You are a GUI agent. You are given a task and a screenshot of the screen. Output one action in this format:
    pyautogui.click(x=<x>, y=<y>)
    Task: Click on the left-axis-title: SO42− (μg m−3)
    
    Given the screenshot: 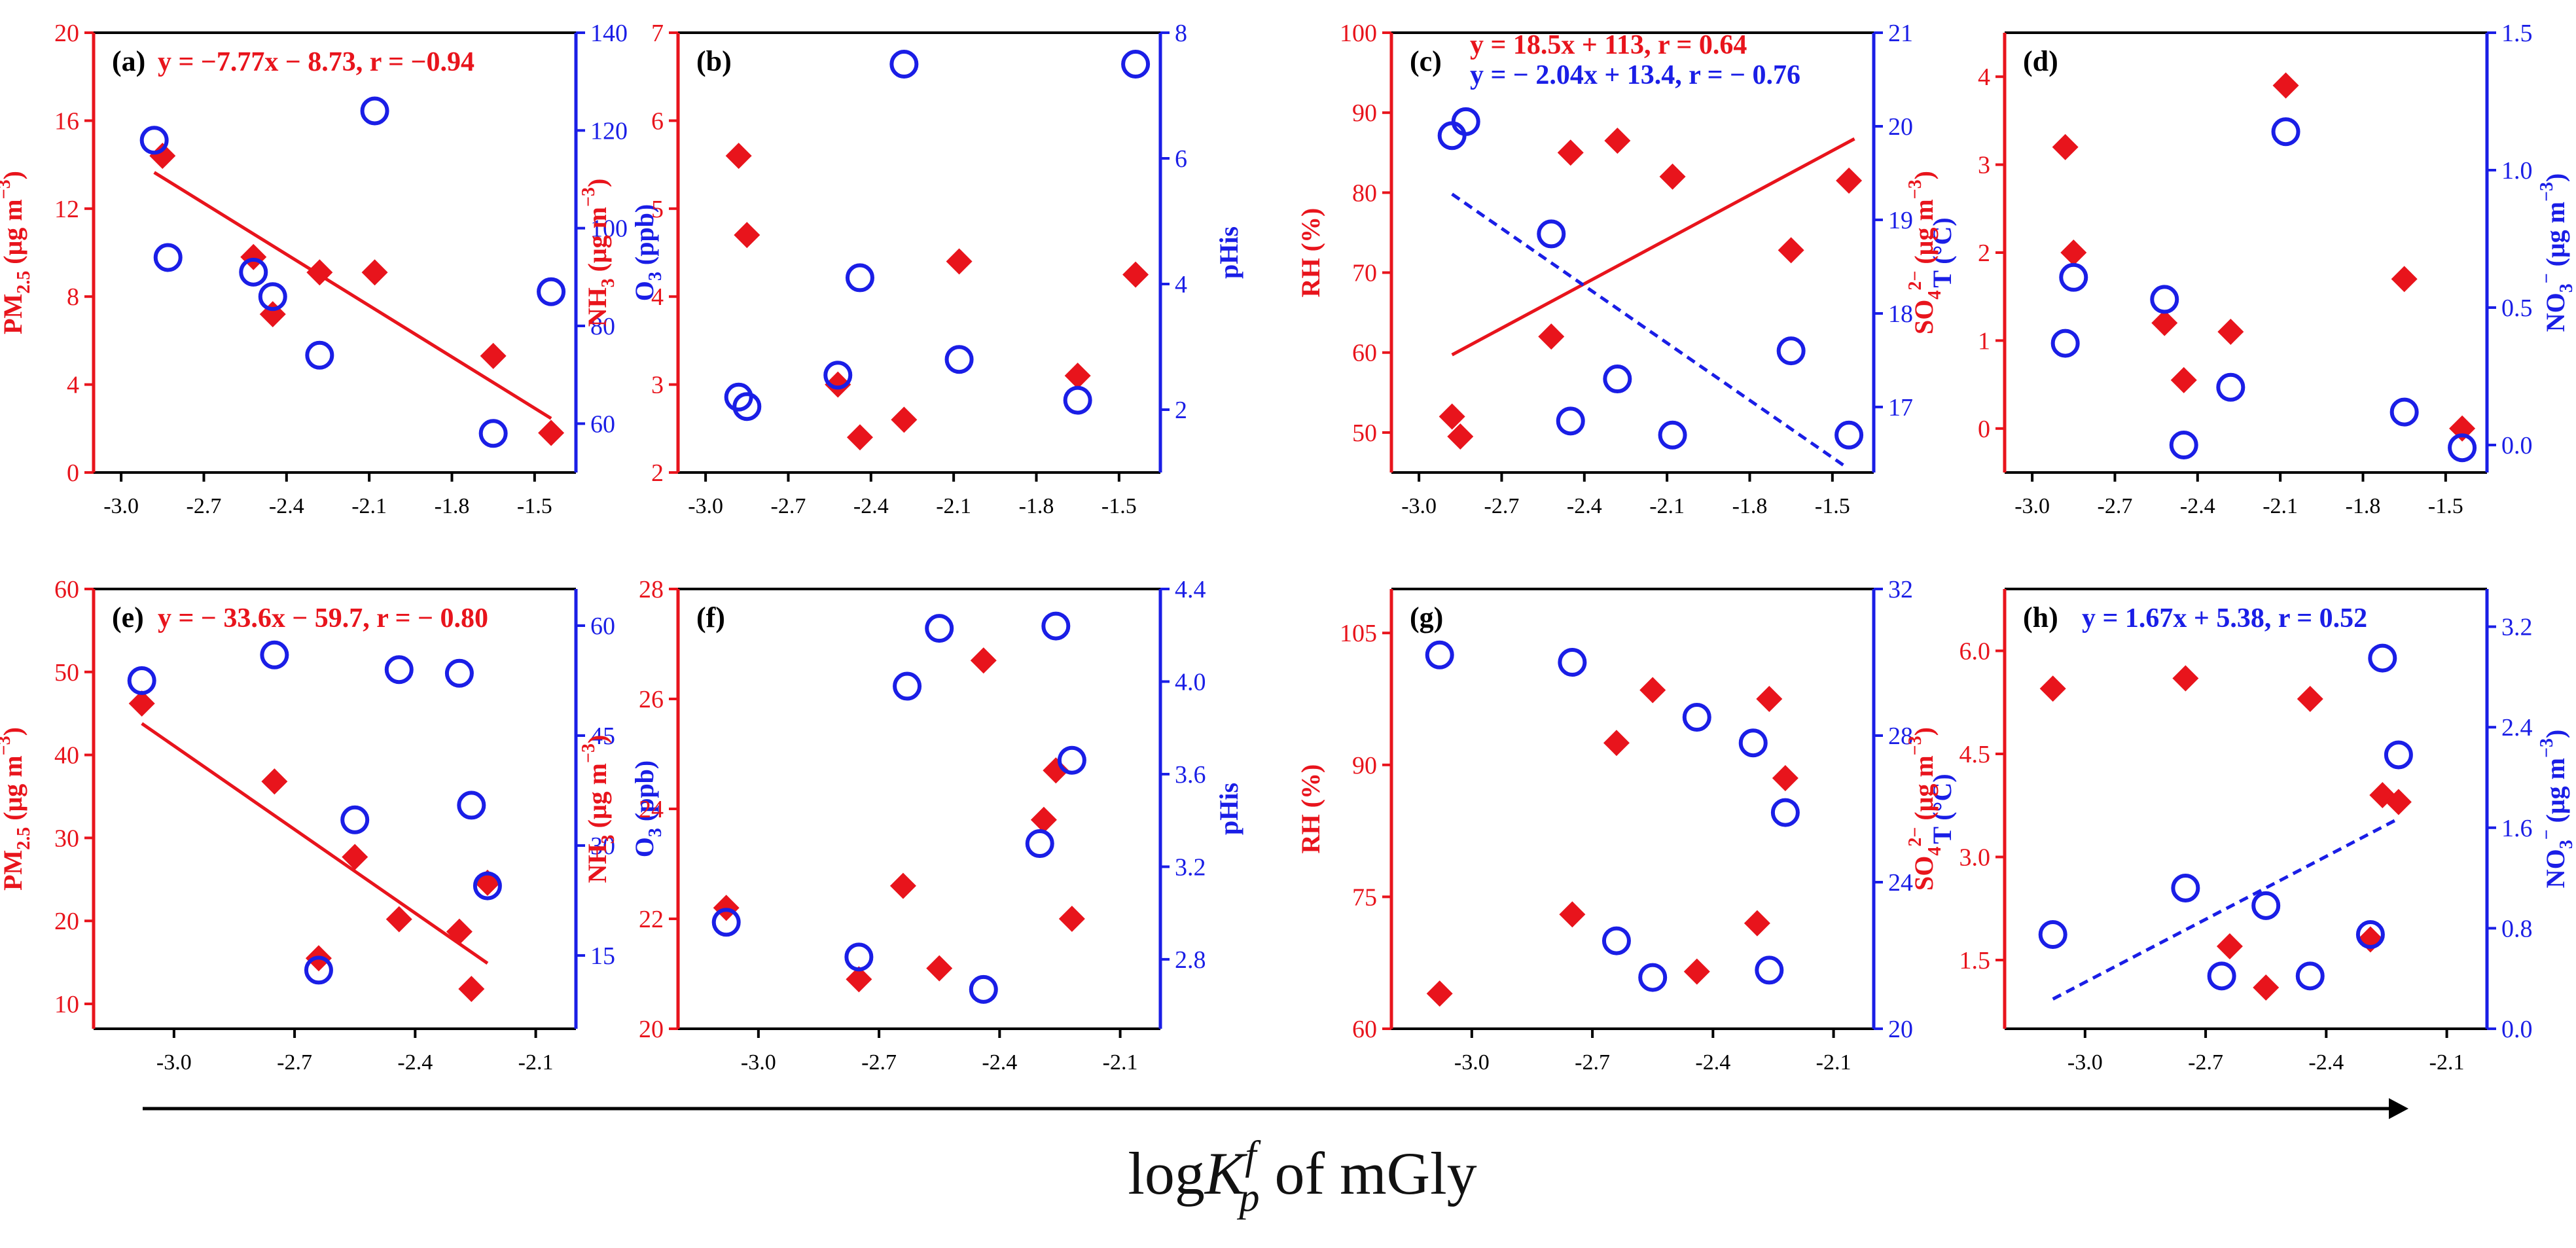 What is the action you would take?
    pyautogui.click(x=1925, y=253)
    